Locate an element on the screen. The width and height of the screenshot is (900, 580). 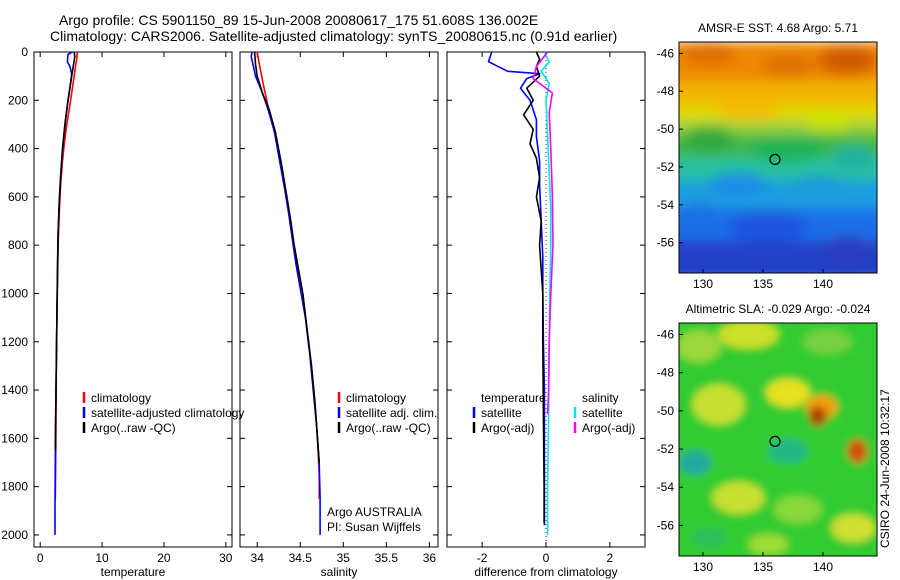
sst-ytick-label: -52 is located at coordinates (666, 167).